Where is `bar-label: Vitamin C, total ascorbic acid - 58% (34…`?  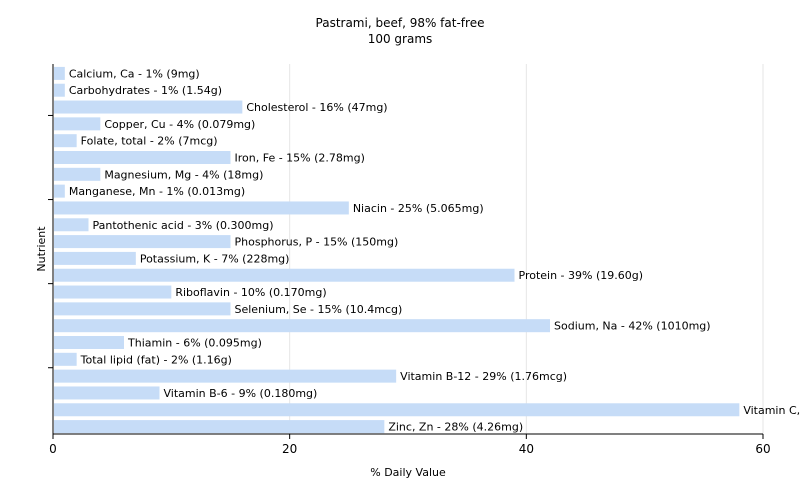 bar-label: Vitamin C, total ascorbic acid - 58% (34… is located at coordinates (771, 410).